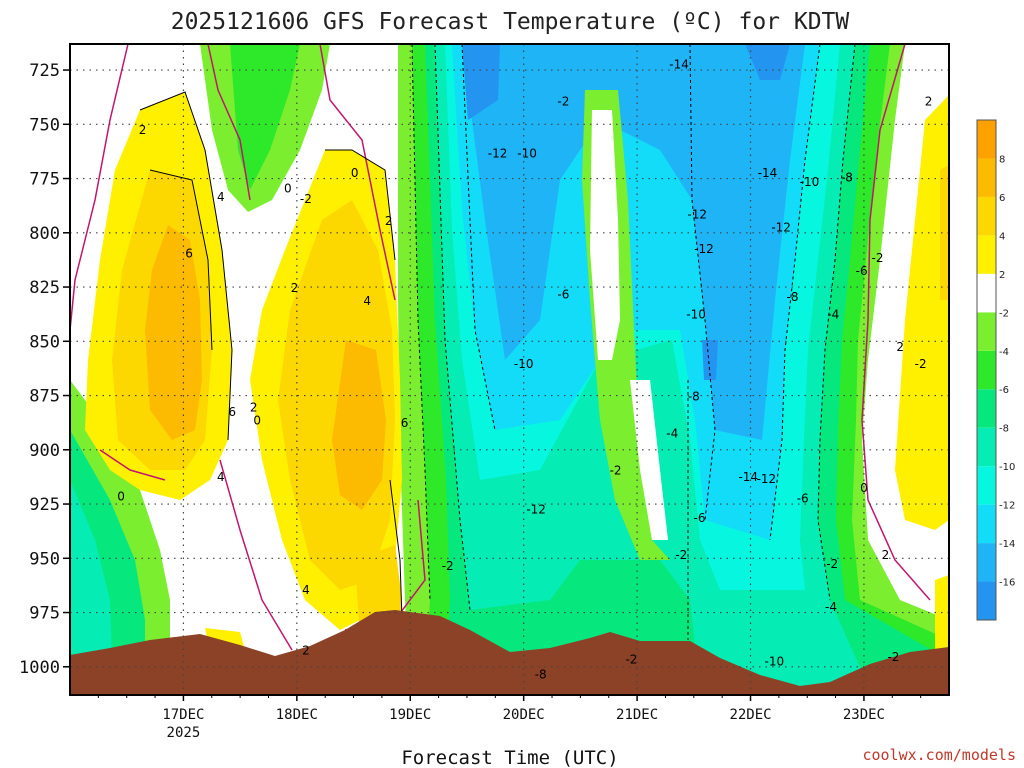  I want to click on legend-label: -10, so click(1007, 467).